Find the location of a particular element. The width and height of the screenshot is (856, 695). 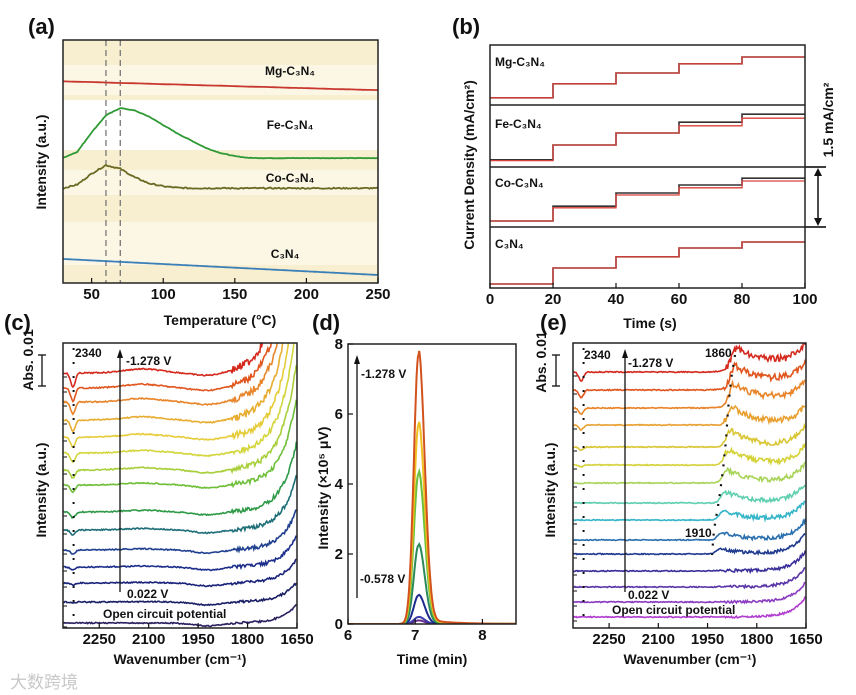

y-axis-d-tick-label: 2 is located at coordinates (339, 554).